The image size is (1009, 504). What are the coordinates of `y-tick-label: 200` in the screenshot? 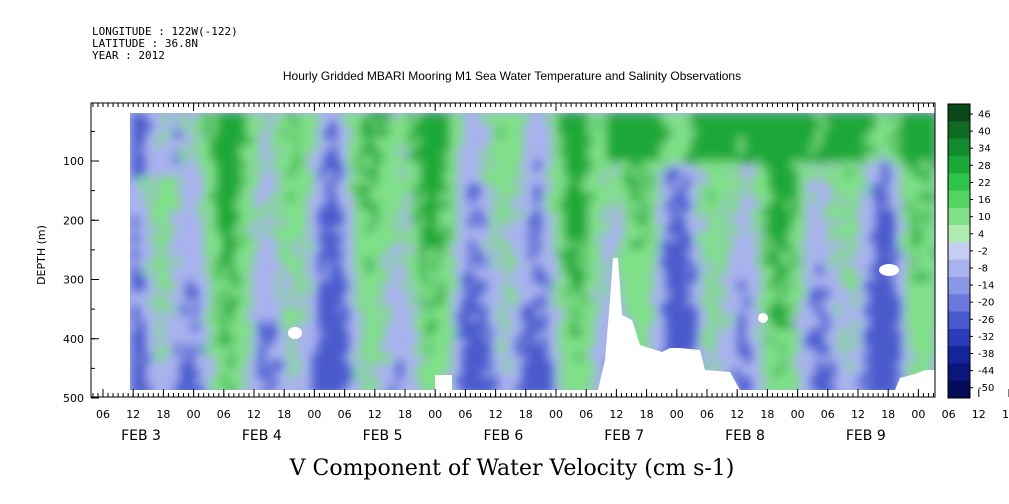 It's located at (73, 220).